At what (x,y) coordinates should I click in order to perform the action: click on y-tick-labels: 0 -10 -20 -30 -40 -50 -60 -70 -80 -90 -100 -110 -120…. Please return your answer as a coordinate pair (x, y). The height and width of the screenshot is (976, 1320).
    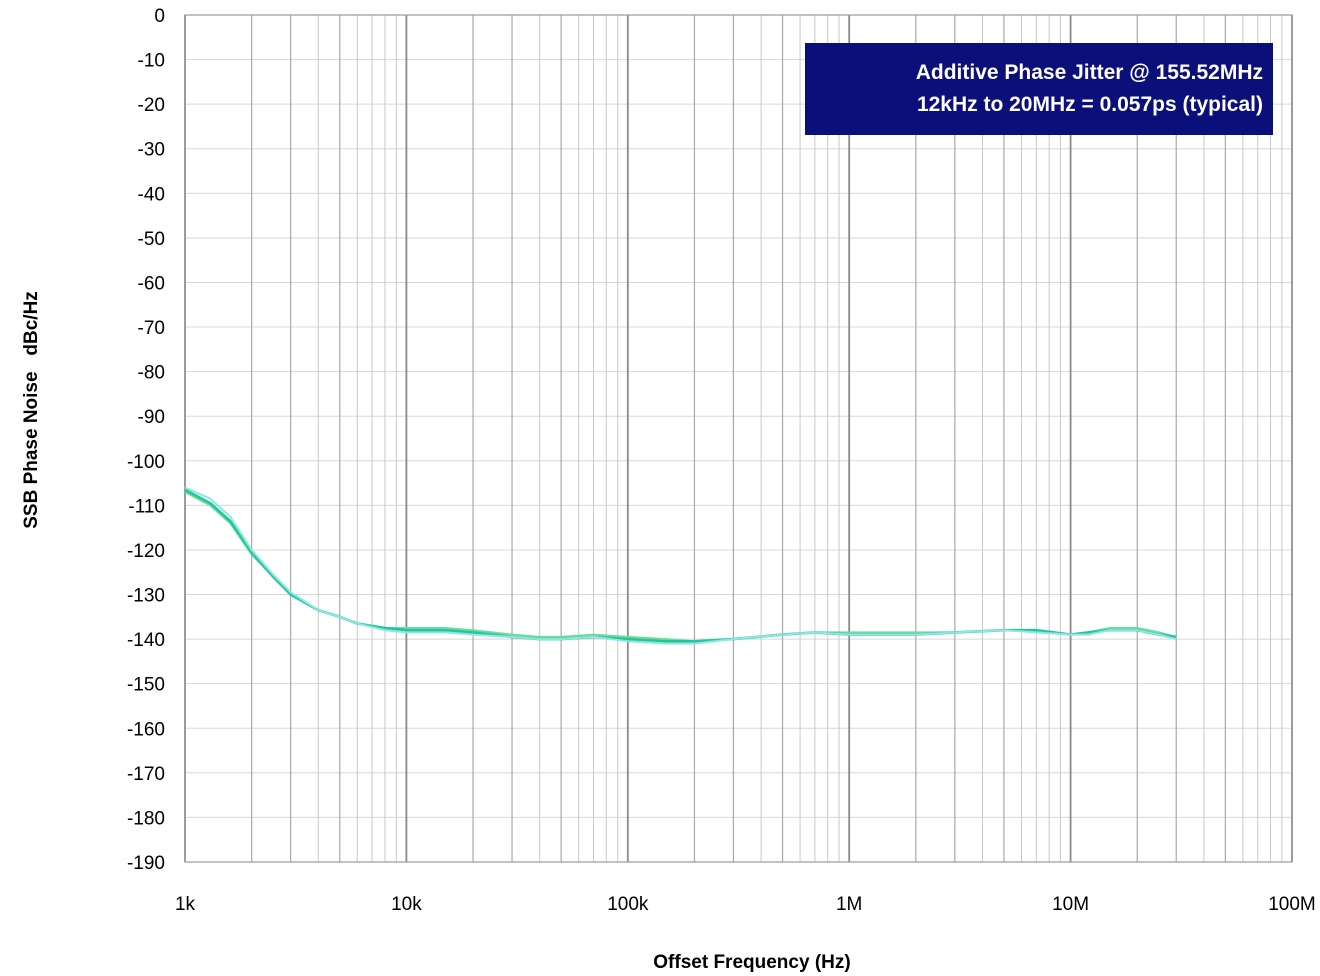
    Looking at the image, I should click on (146, 440).